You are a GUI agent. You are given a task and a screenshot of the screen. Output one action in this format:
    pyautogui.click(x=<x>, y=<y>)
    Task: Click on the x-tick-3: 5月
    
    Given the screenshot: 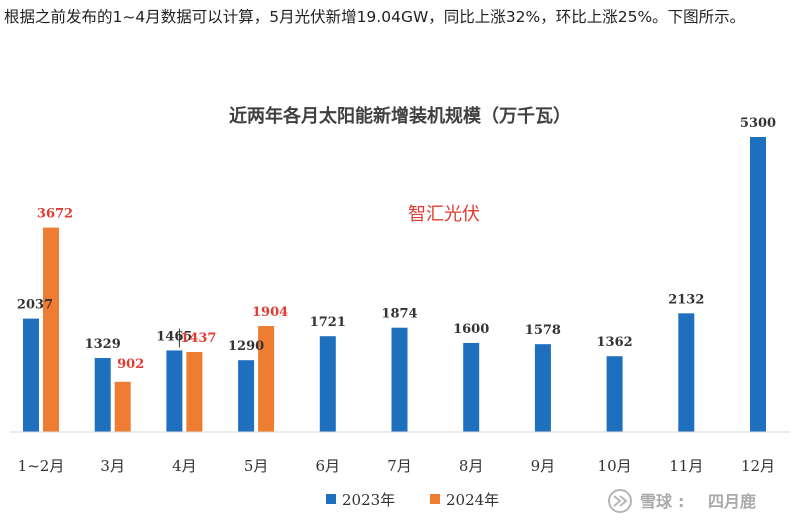 What is the action you would take?
    pyautogui.click(x=256, y=466)
    